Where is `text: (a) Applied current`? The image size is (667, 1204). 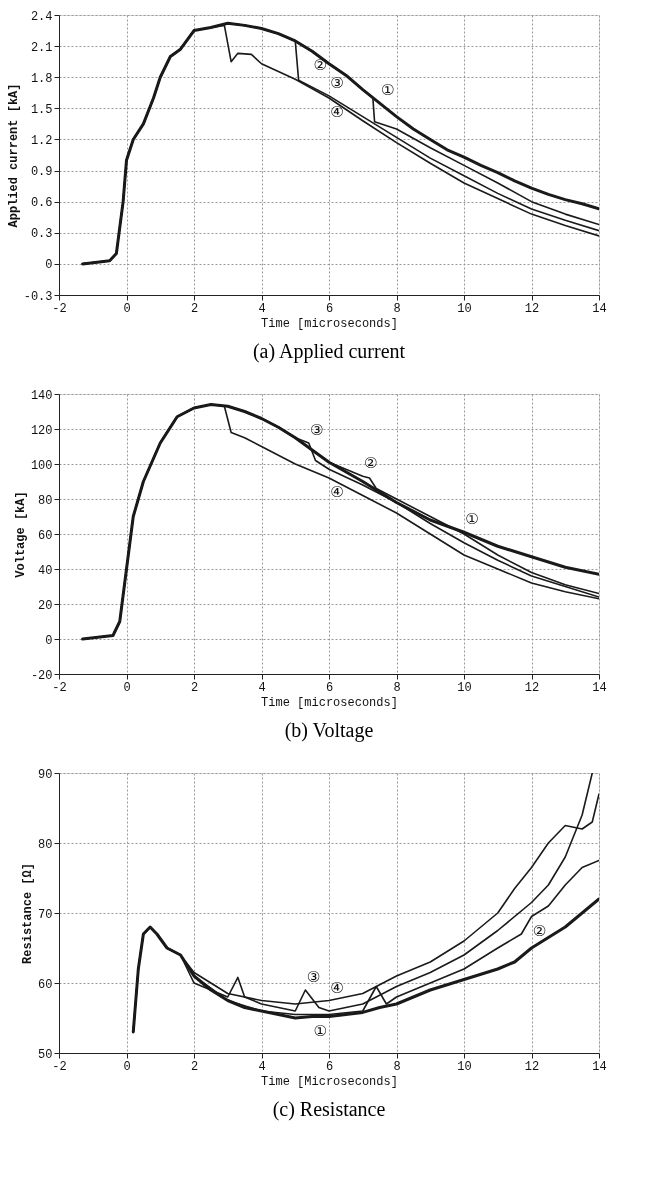 text: (a) Applied current is located at coordinates (329, 351).